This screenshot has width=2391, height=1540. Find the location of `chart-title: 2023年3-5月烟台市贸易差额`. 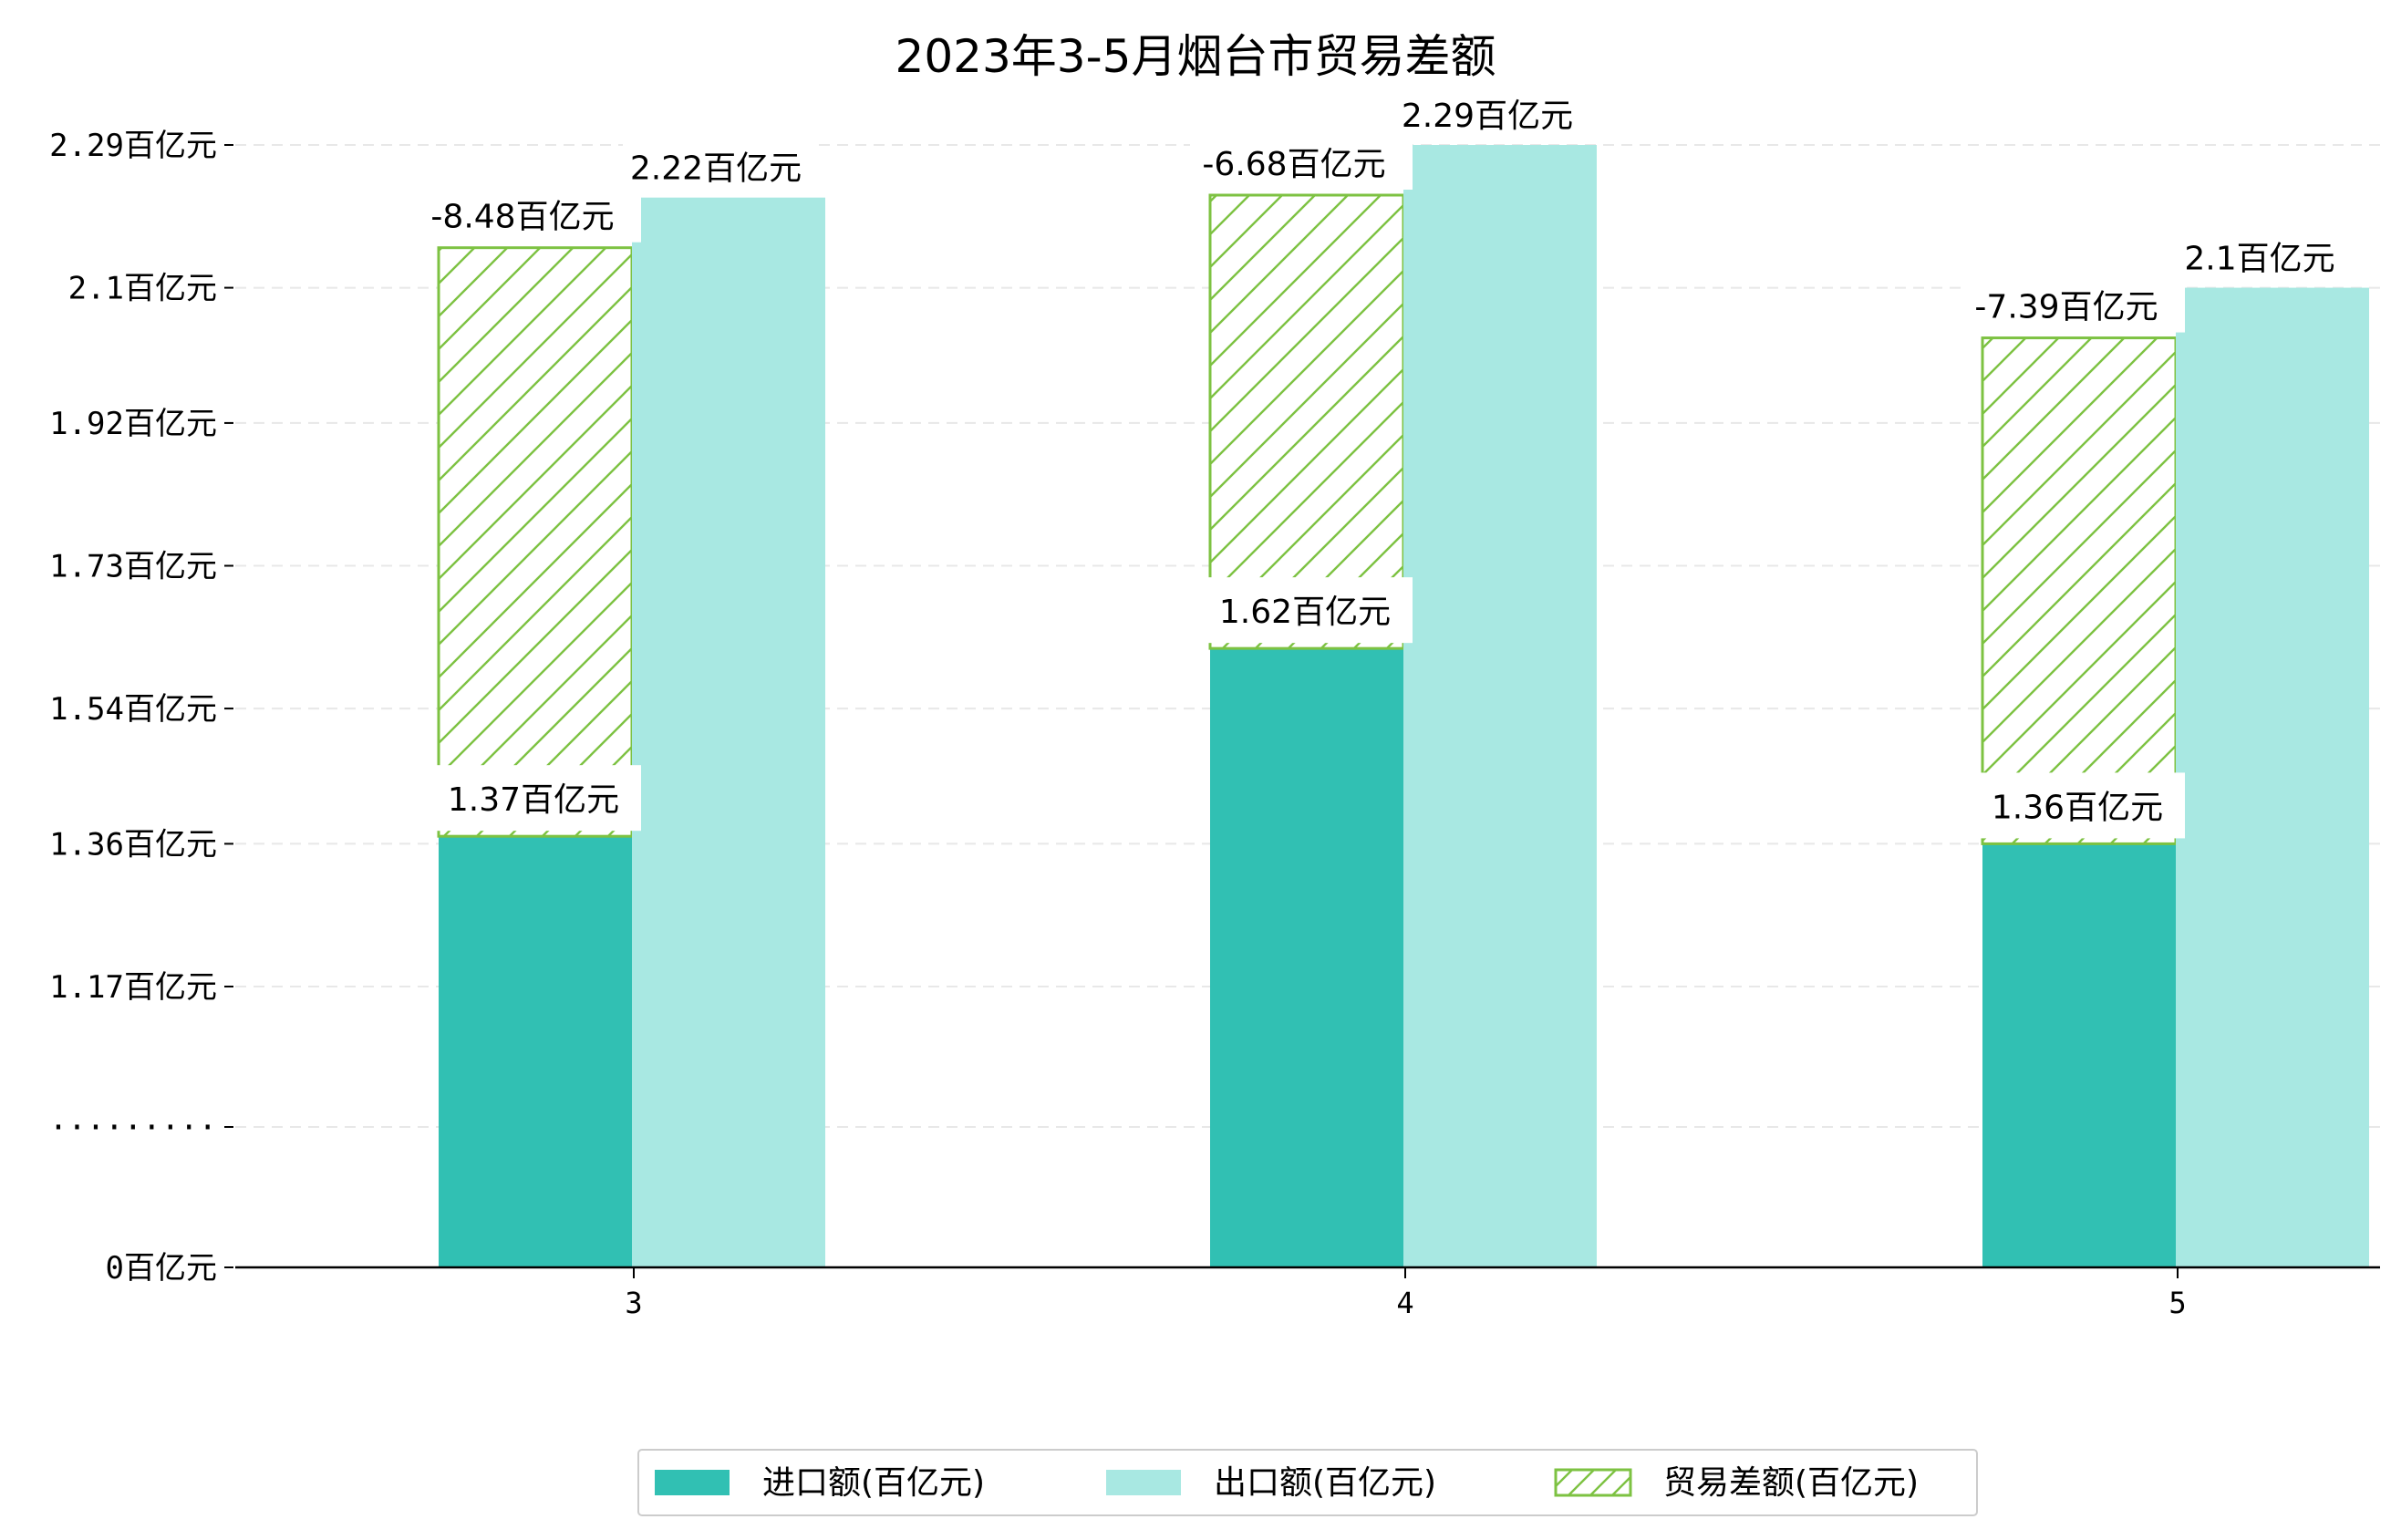

chart-title: 2023年3-5月烟台市贸易差额 is located at coordinates (1195, 56).